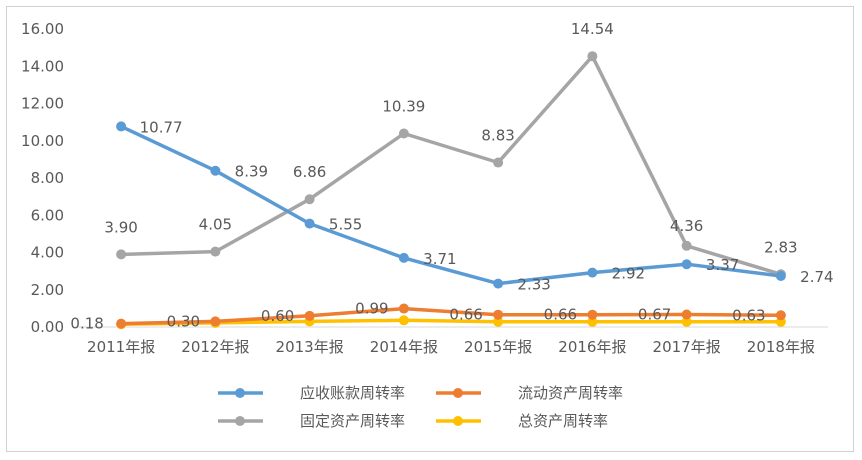 Image resolution: width=862 pixels, height=460 pixels. What do you see at coordinates (42, 141) in the screenshot?
I see `y-tick-label: 10.00` at bounding box center [42, 141].